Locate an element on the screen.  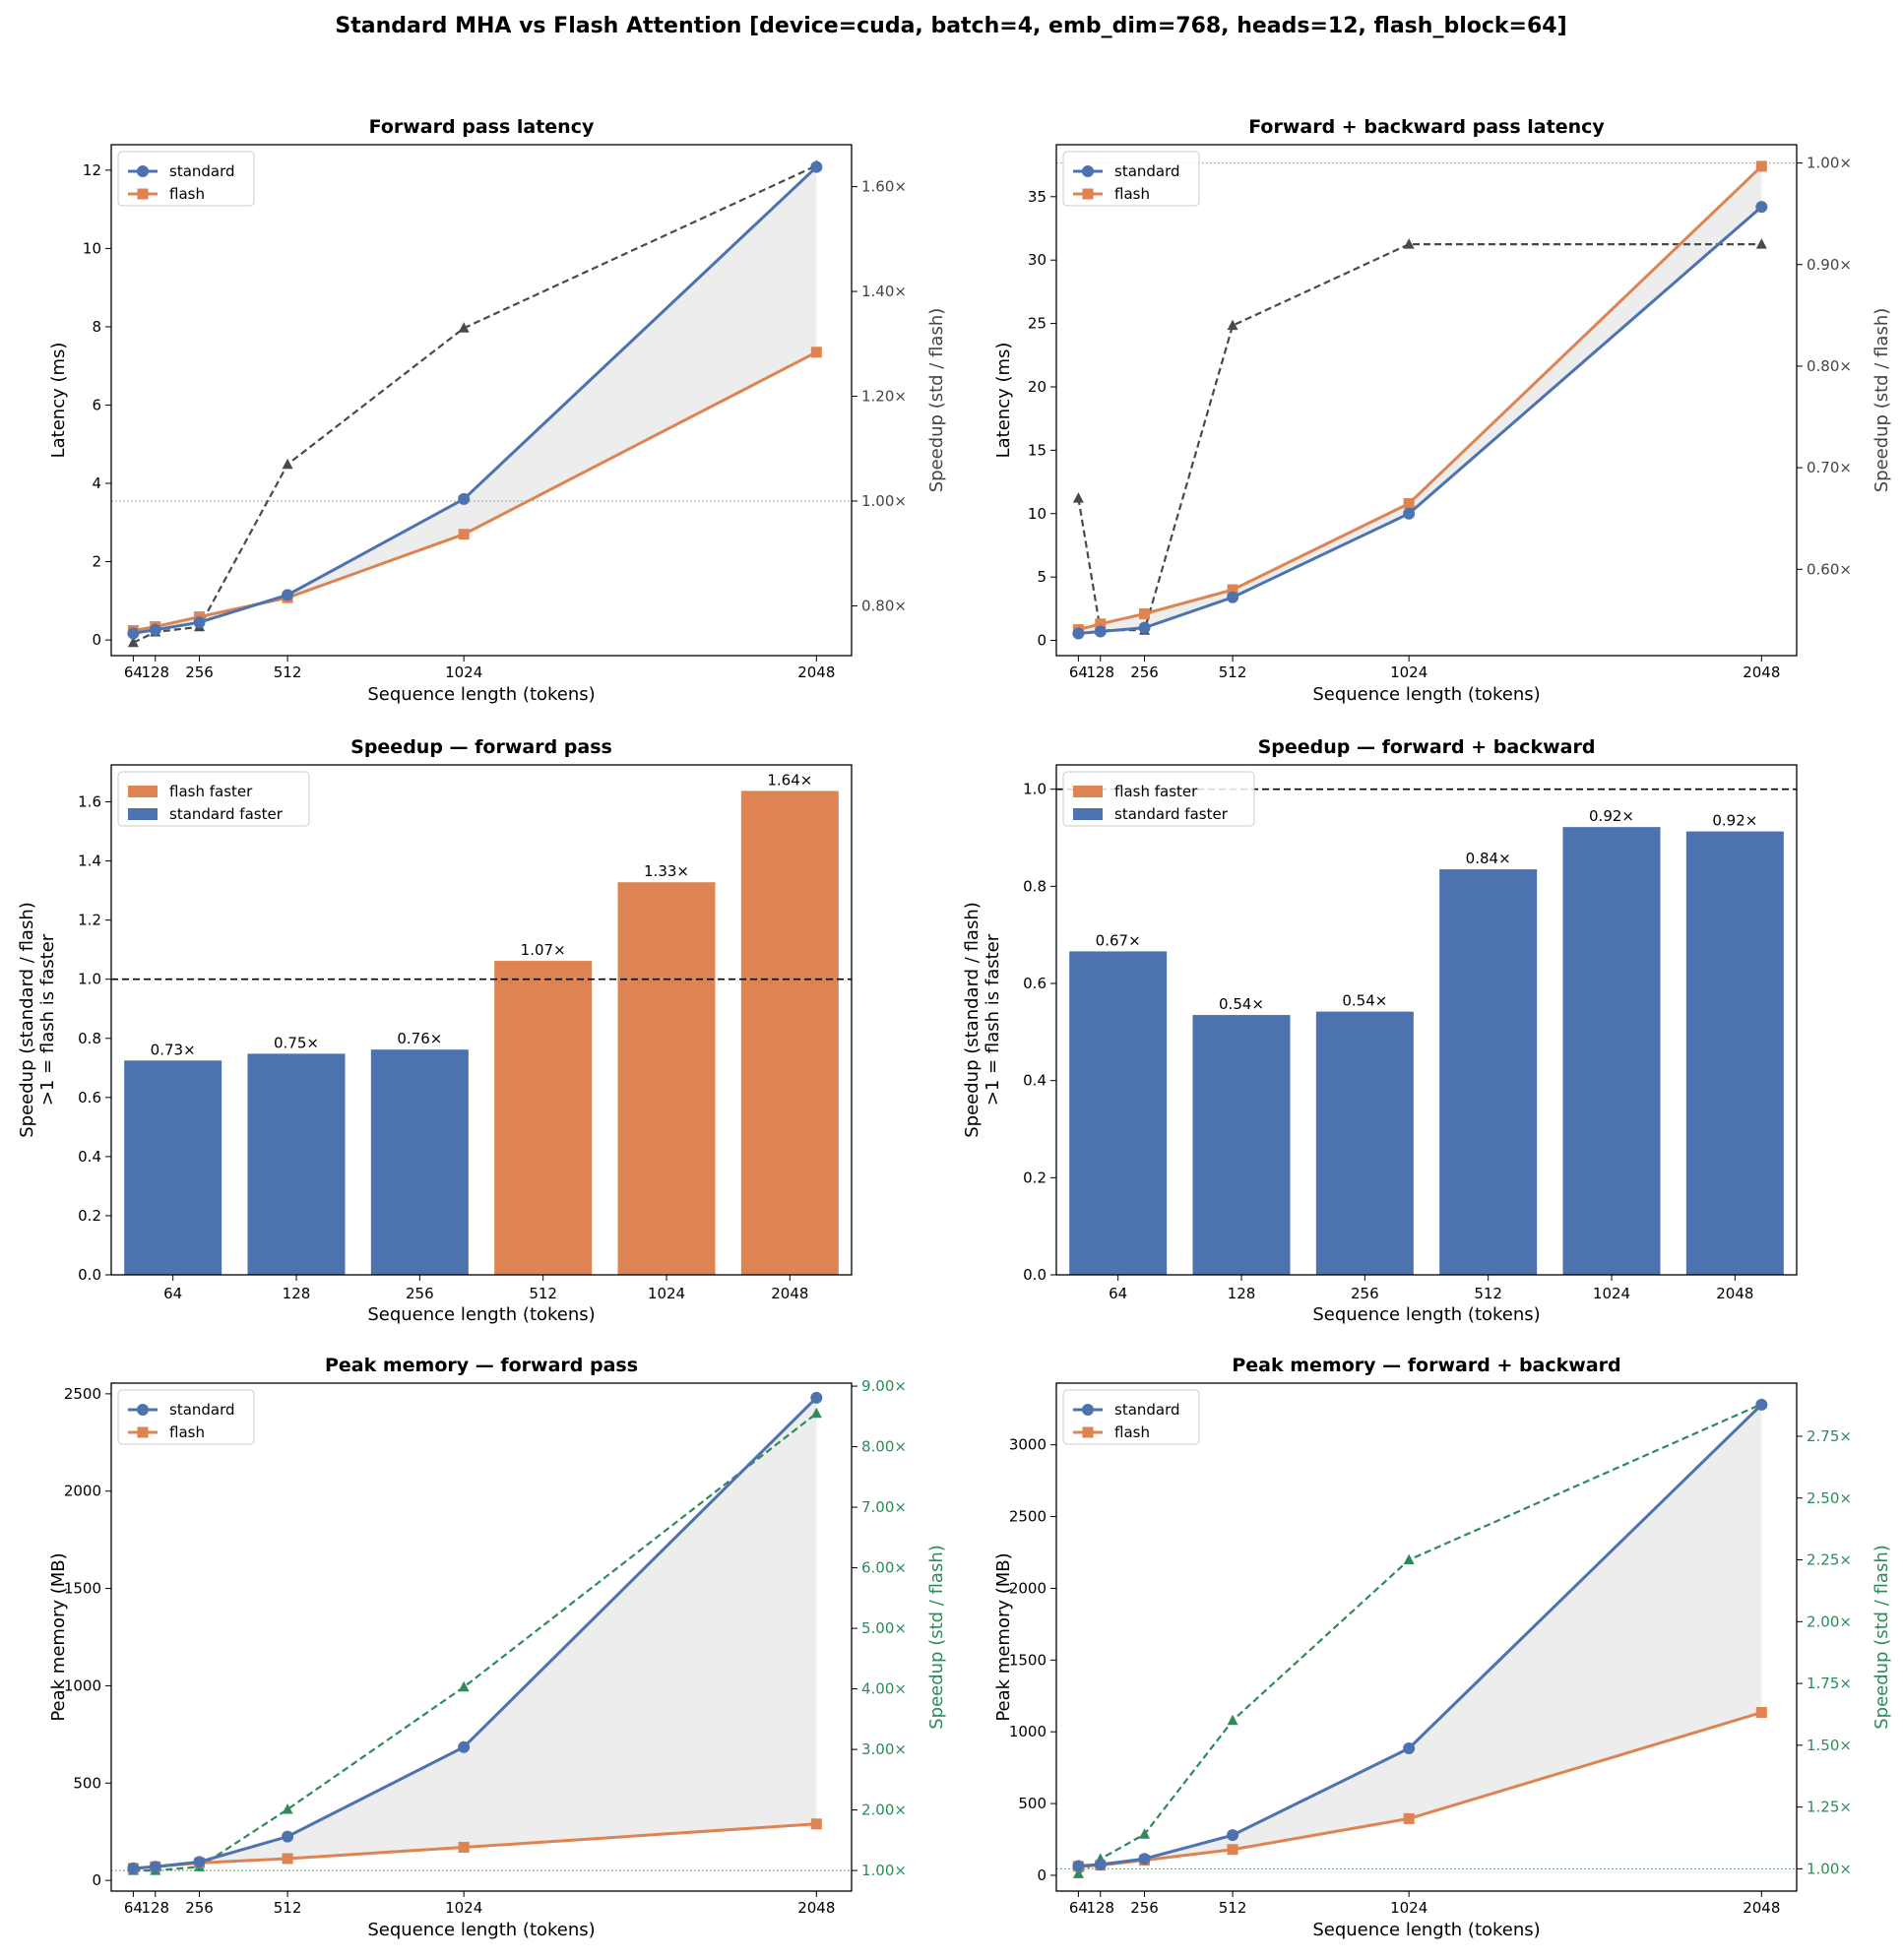
y-tick-label: 3000 is located at coordinates (1028, 1445).